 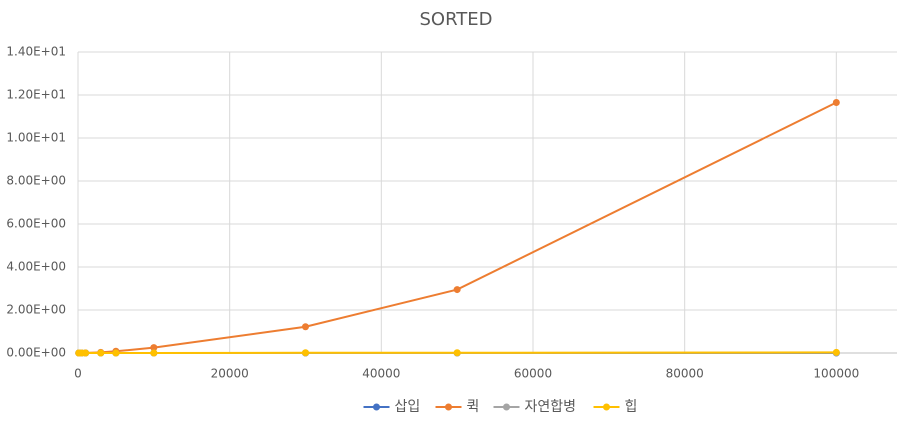 I want to click on legend-label: 퀵, so click(x=473, y=407).